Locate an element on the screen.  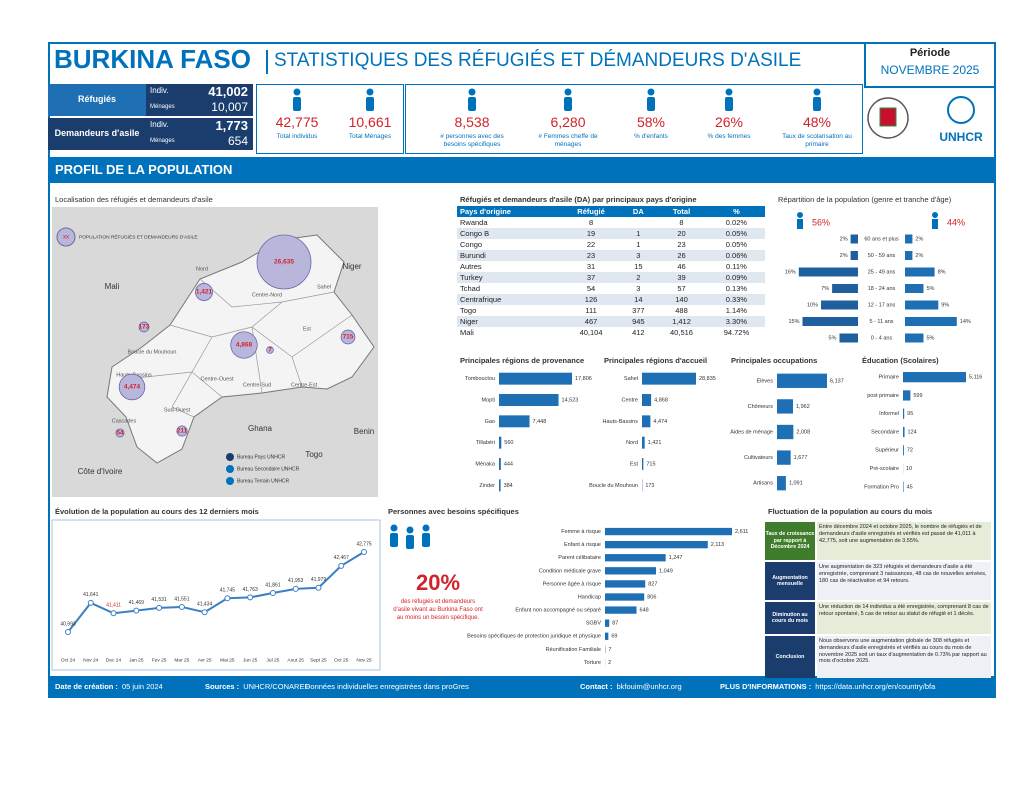
value-label: 1,962 is located at coordinates (803, 407).